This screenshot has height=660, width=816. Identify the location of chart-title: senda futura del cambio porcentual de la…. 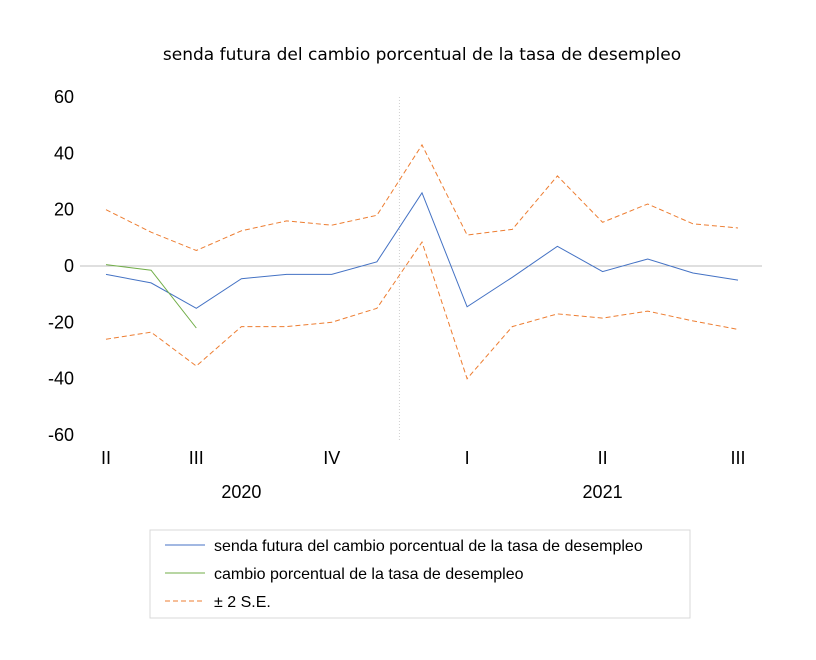
(422, 55).